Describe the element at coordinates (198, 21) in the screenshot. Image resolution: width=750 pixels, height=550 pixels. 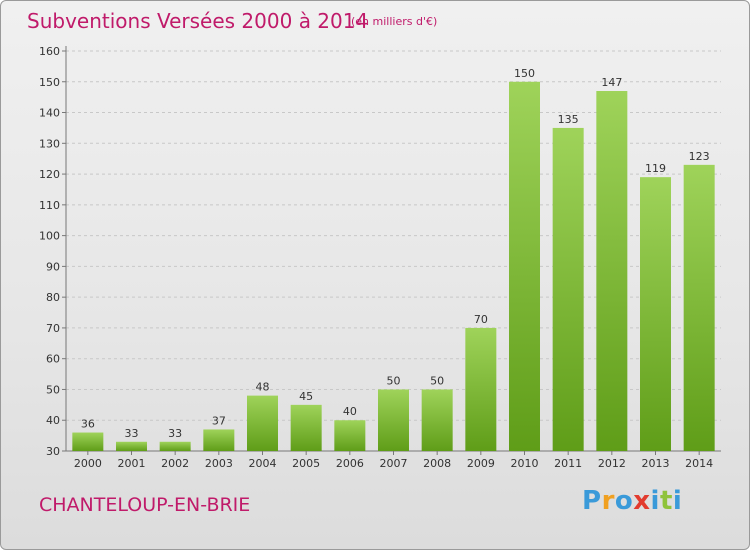
I see `chart-title: Subventions Versées 2000 à 2014` at that location.